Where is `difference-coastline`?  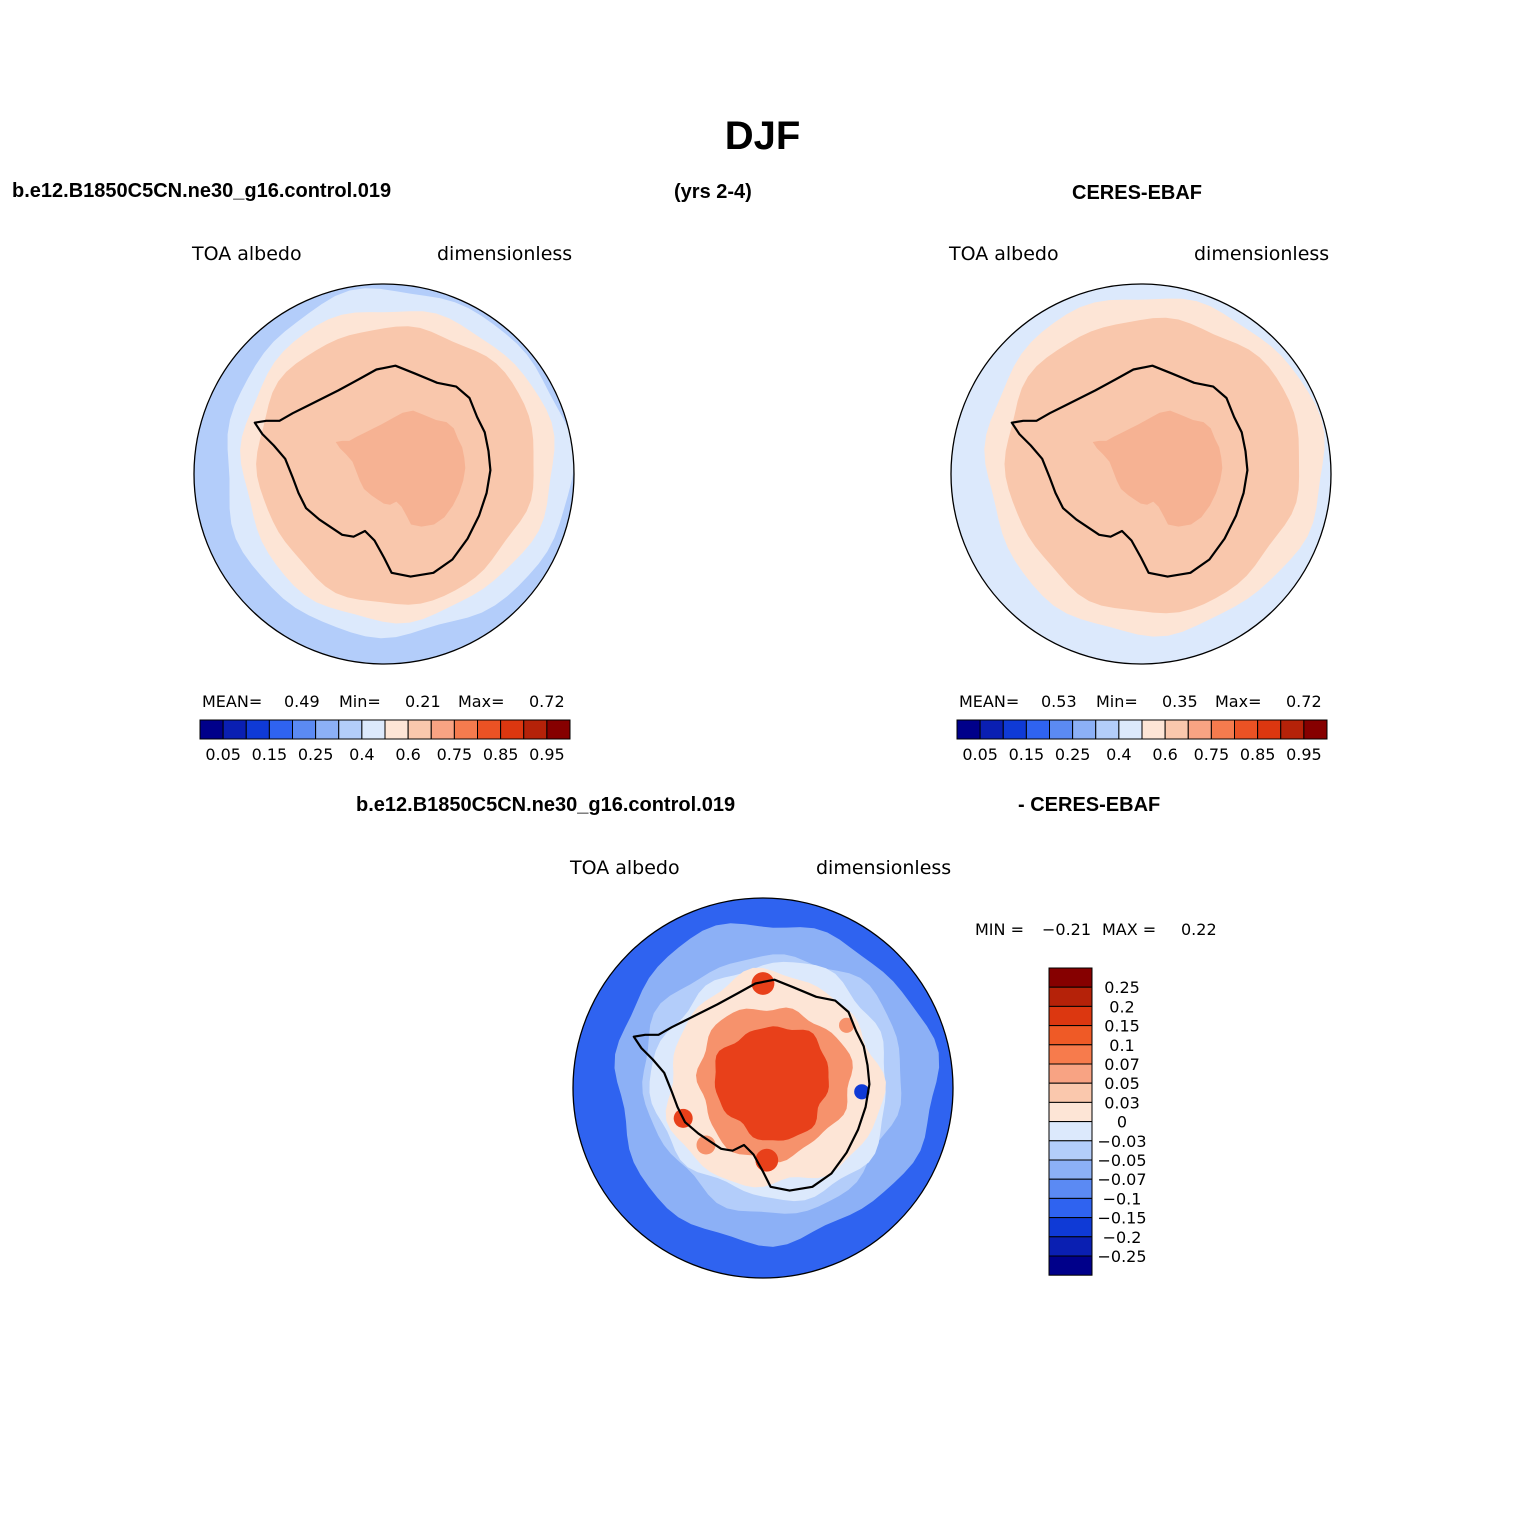
difference-coastline is located at coordinates (751, 1085).